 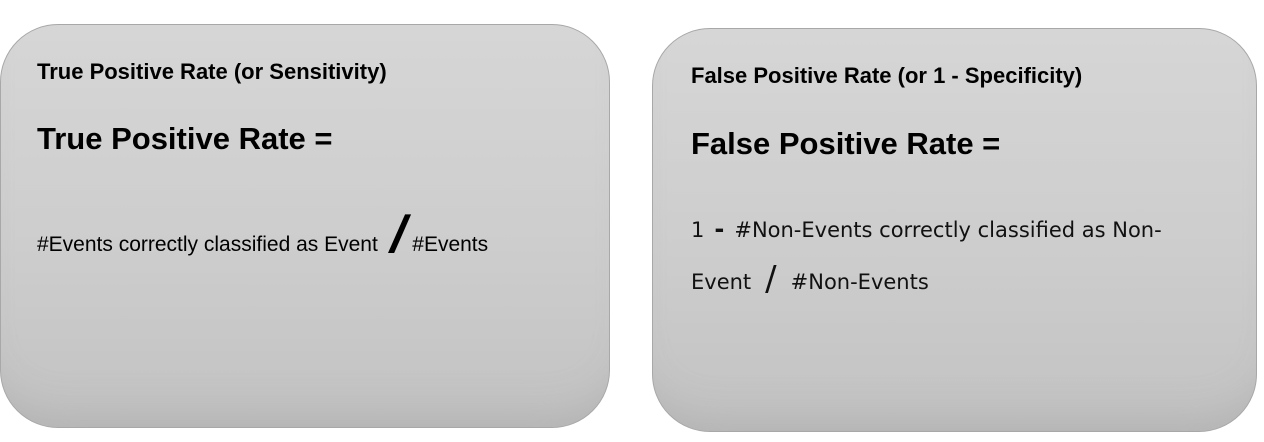 I want to click on tpr-heading: True Positive Rate (or Sensitivity), so click(x=212, y=71).